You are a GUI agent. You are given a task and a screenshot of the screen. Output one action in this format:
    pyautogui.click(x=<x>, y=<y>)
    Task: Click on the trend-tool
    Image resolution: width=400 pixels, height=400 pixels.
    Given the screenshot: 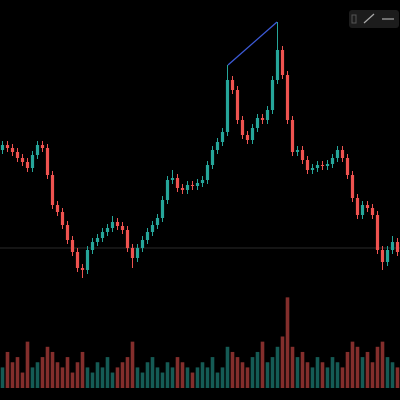 What is the action you would take?
    pyautogui.click(x=369, y=18)
    